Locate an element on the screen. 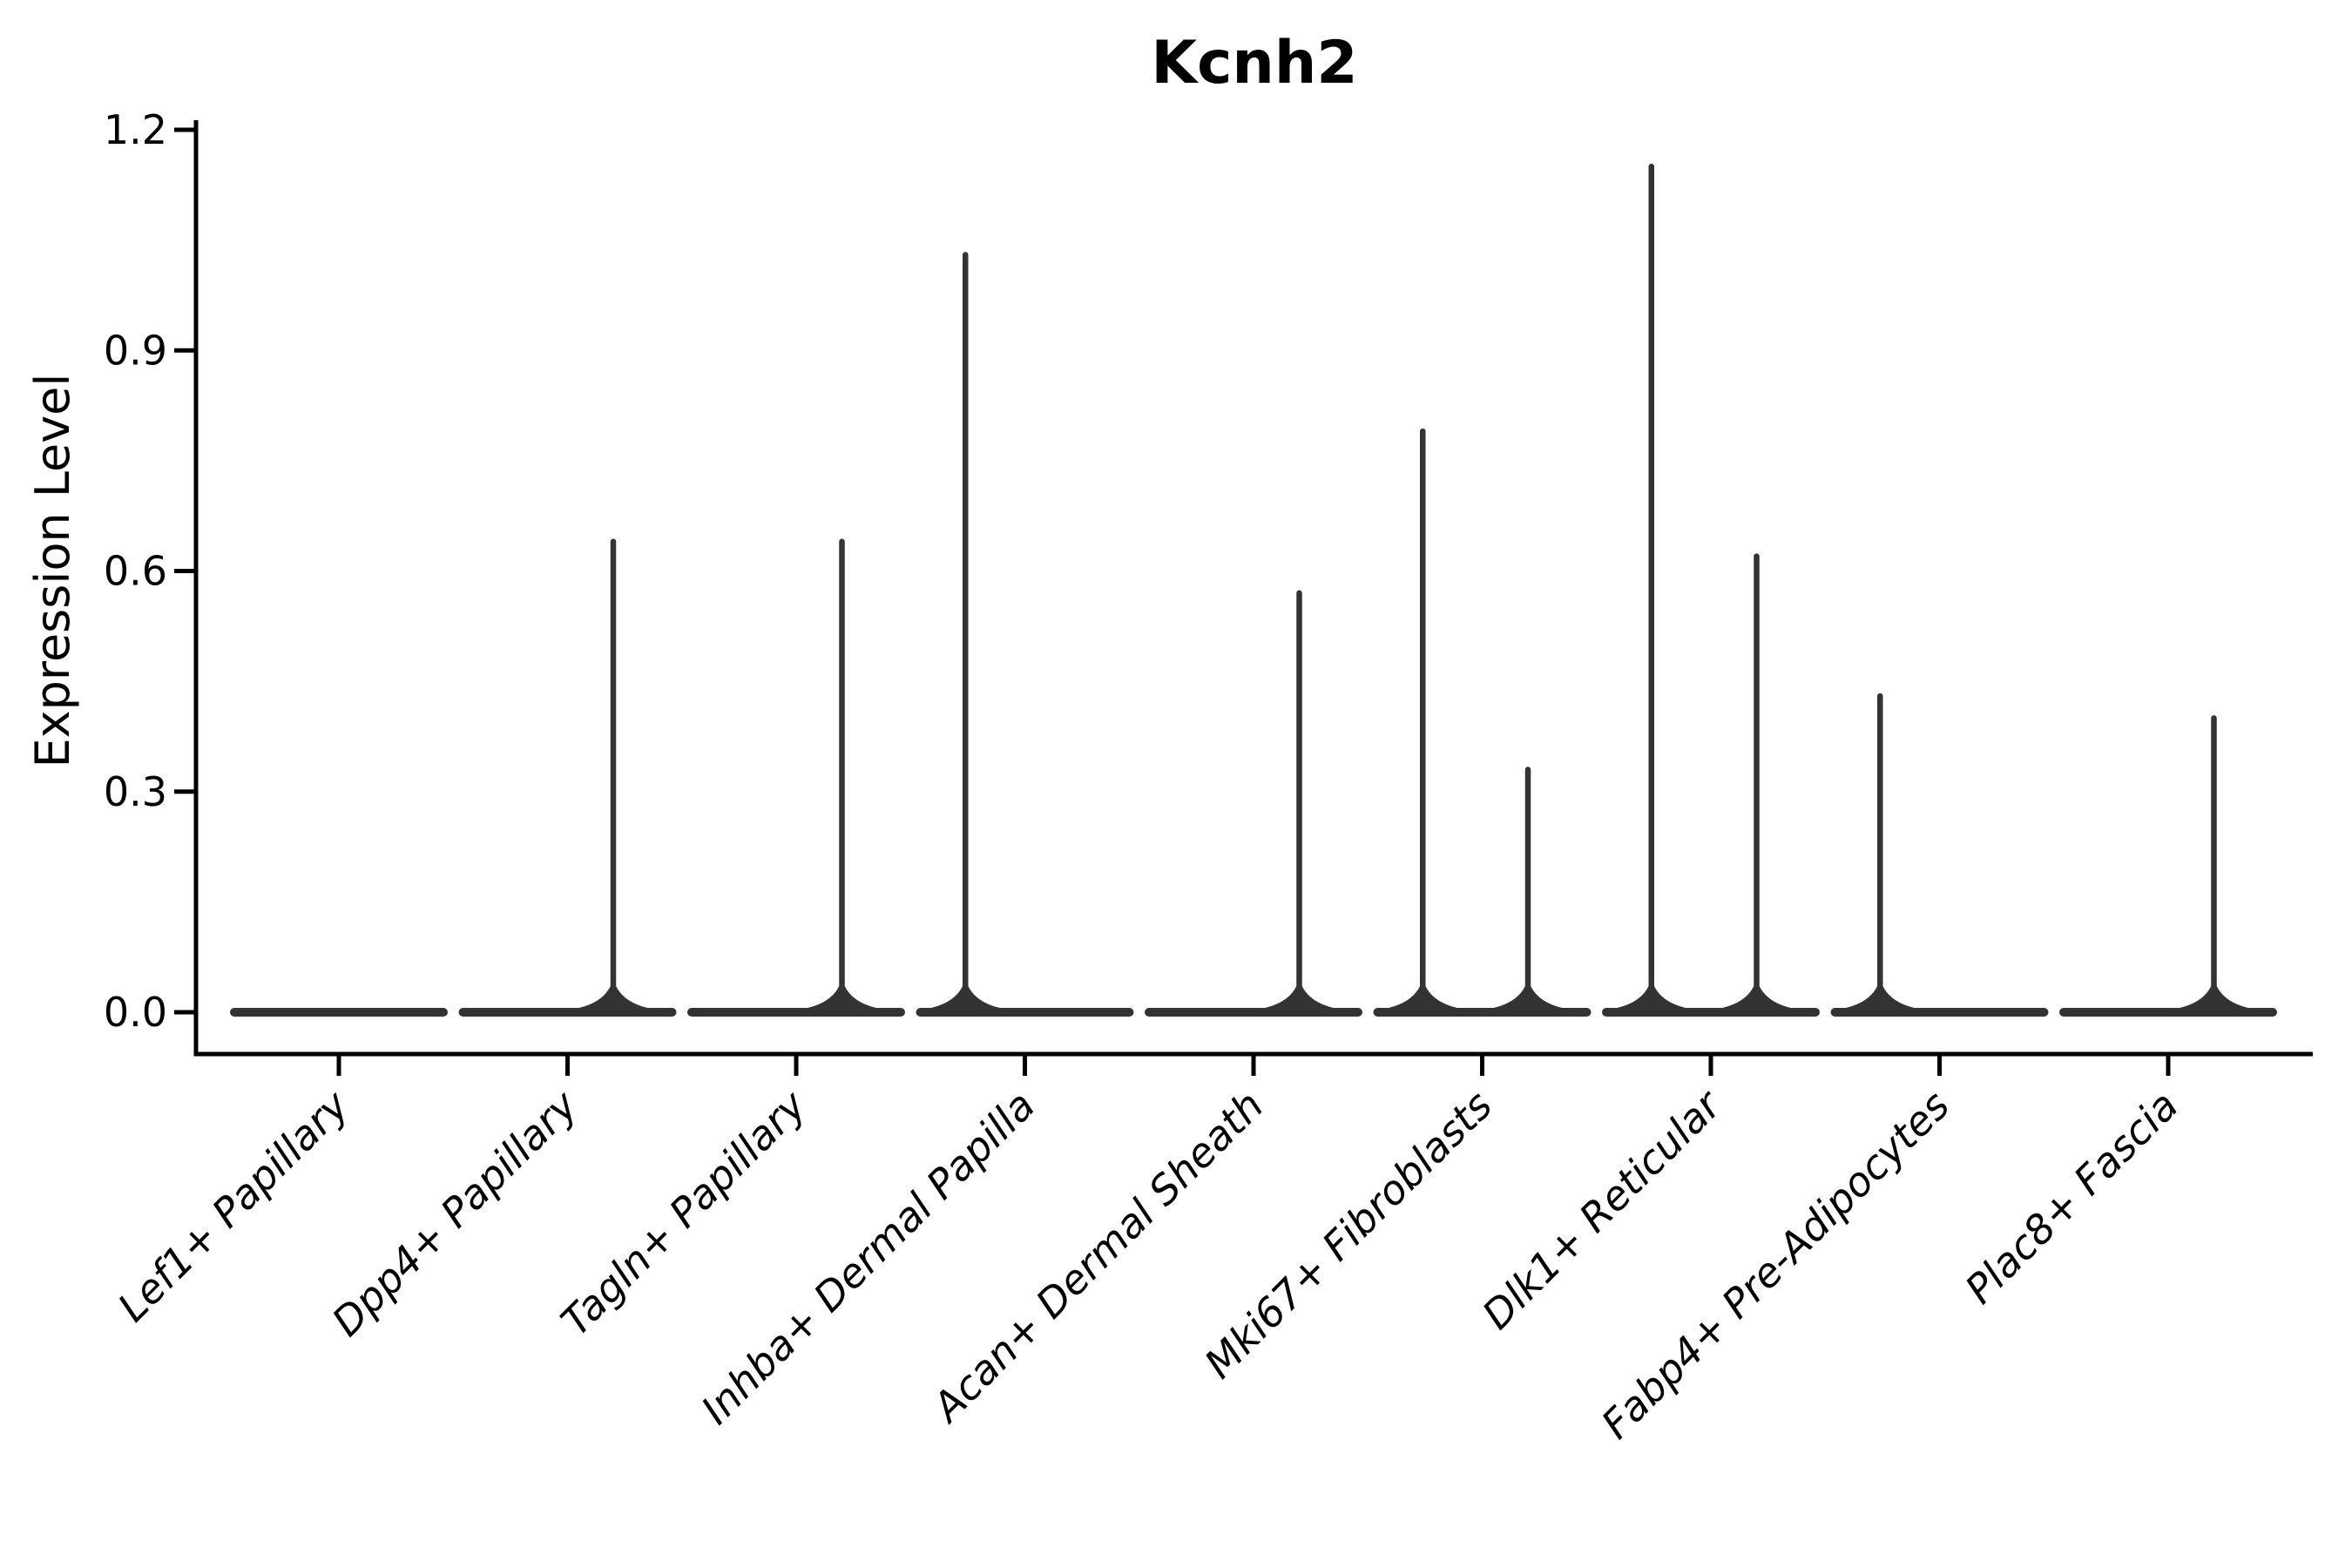 Image resolution: width=2352 pixels, height=1568 pixels. x-tick-label: Dlk1+ Reticular is located at coordinates (1602, 1208).